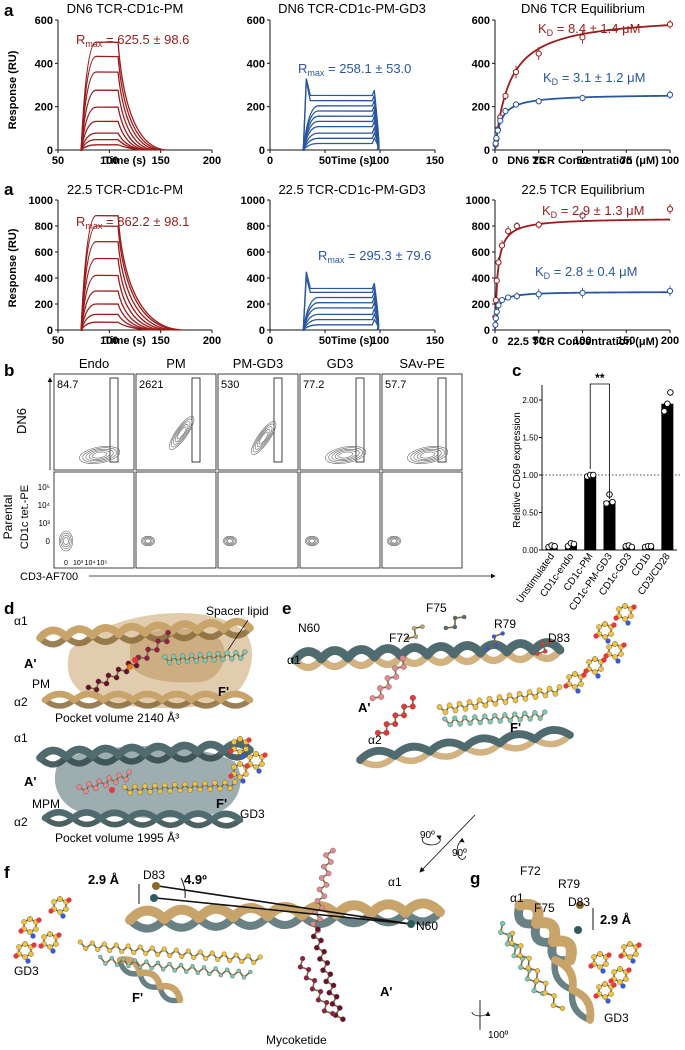 The image size is (685, 1050). What do you see at coordinates (427, 835) in the screenshot?
I see `svg-text: 90º` at bounding box center [427, 835].